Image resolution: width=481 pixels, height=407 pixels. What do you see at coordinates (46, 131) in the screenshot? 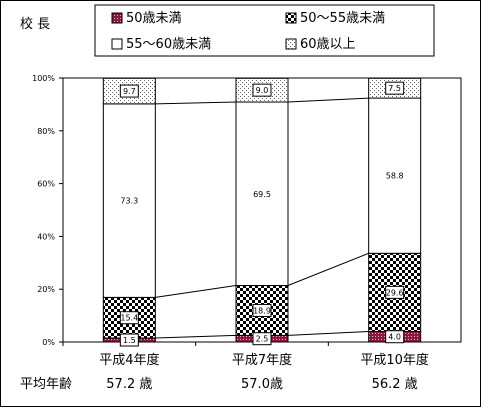
I see `y-tick-label: 80%` at bounding box center [46, 131].